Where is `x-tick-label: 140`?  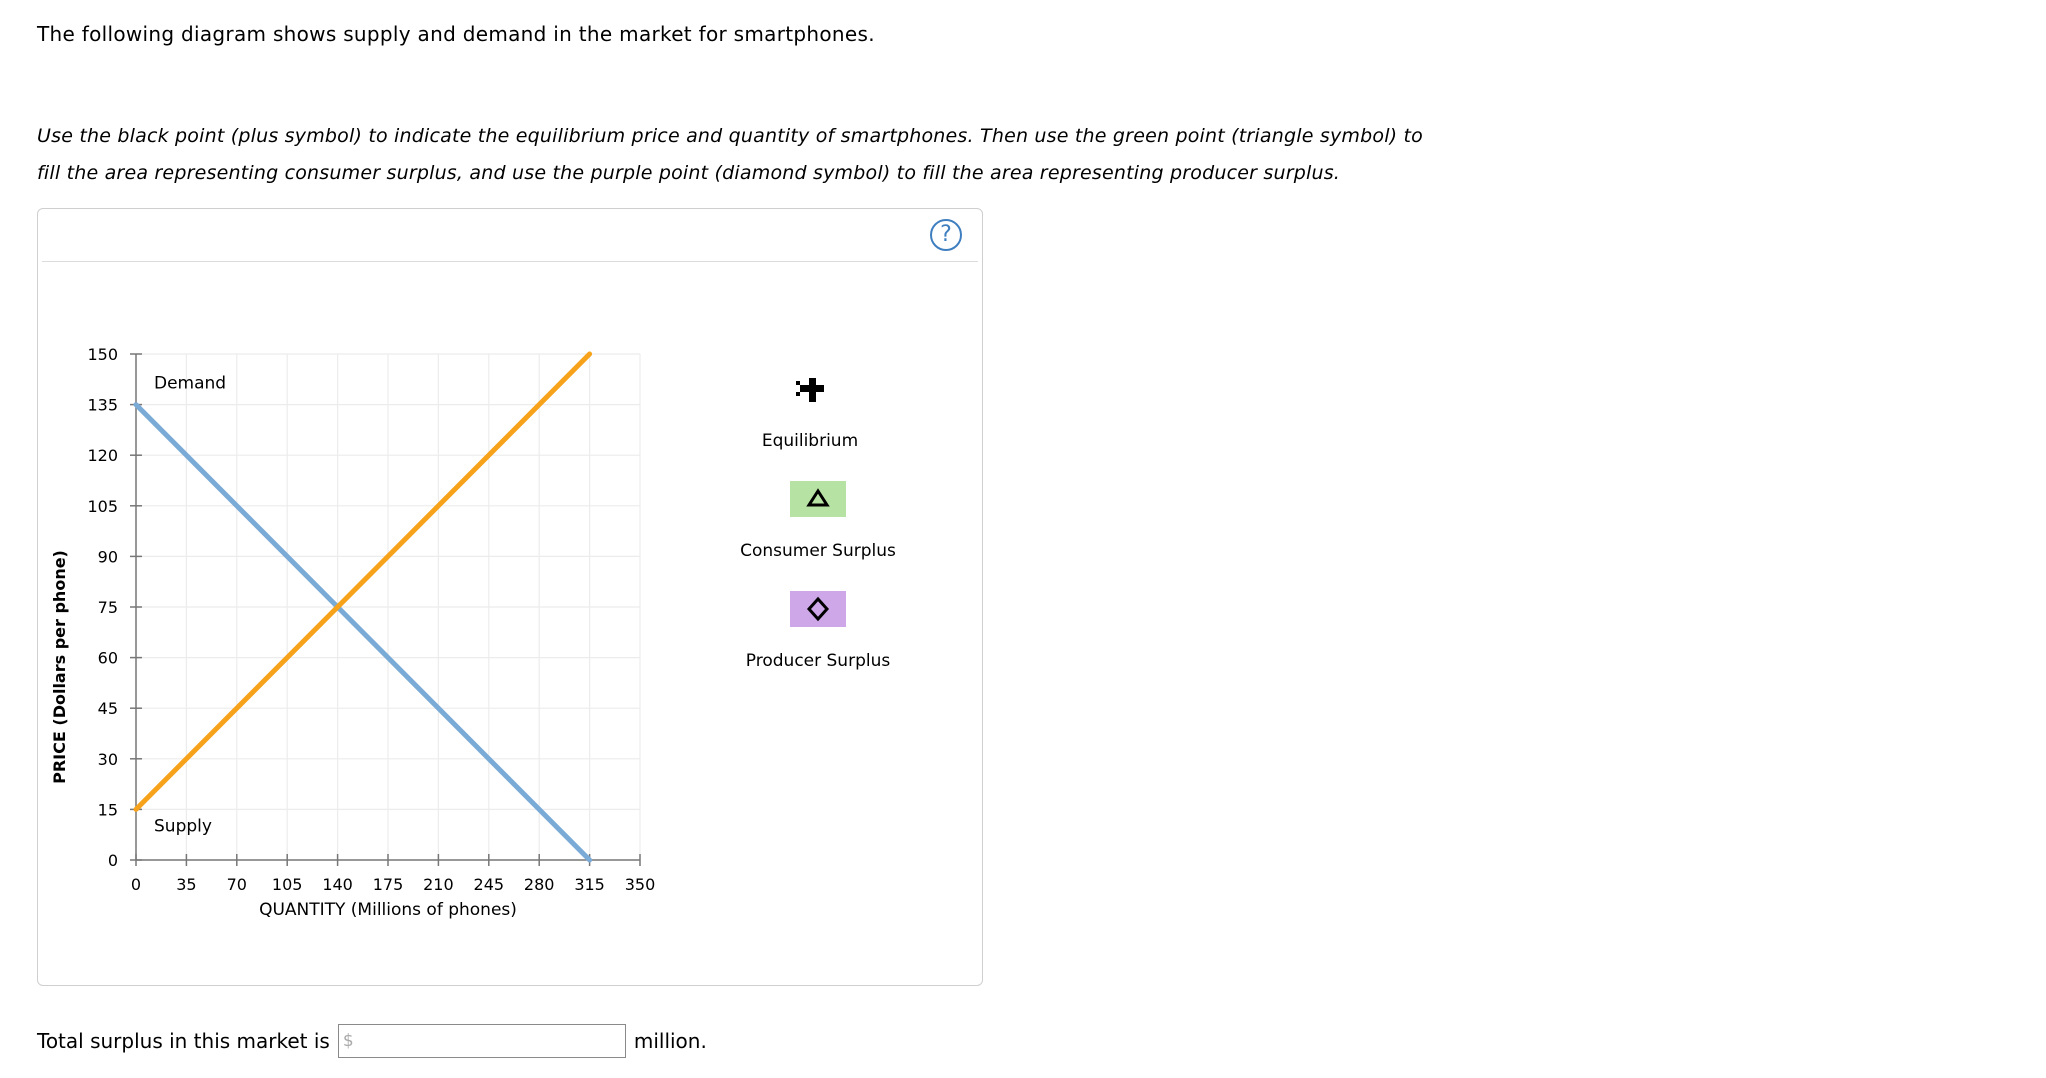
x-tick-label: 140 is located at coordinates (337, 884).